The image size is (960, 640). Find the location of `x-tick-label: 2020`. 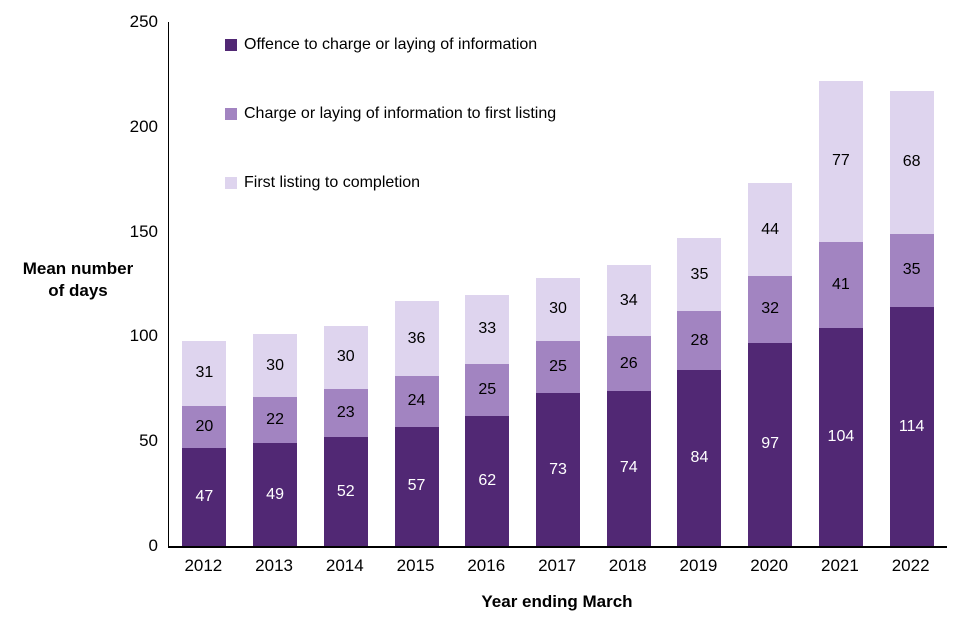

x-tick-label: 2020 is located at coordinates (769, 565).